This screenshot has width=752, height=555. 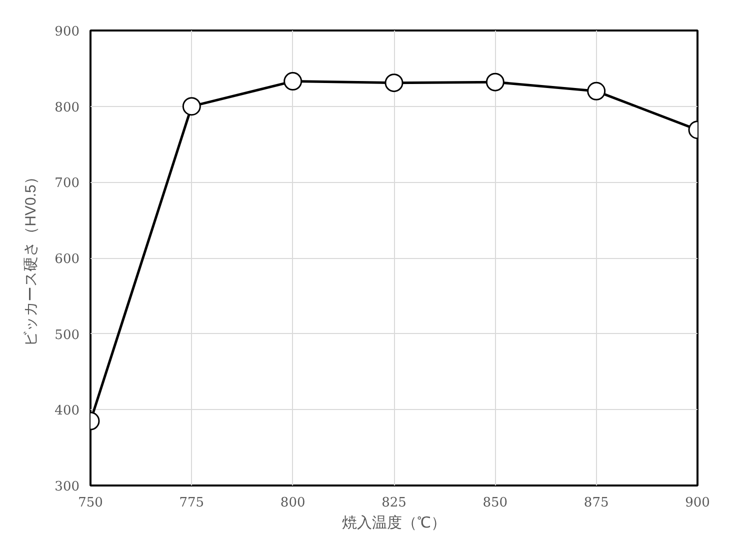 What do you see at coordinates (495, 503) in the screenshot?
I see `x-tick-label: 850` at bounding box center [495, 503].